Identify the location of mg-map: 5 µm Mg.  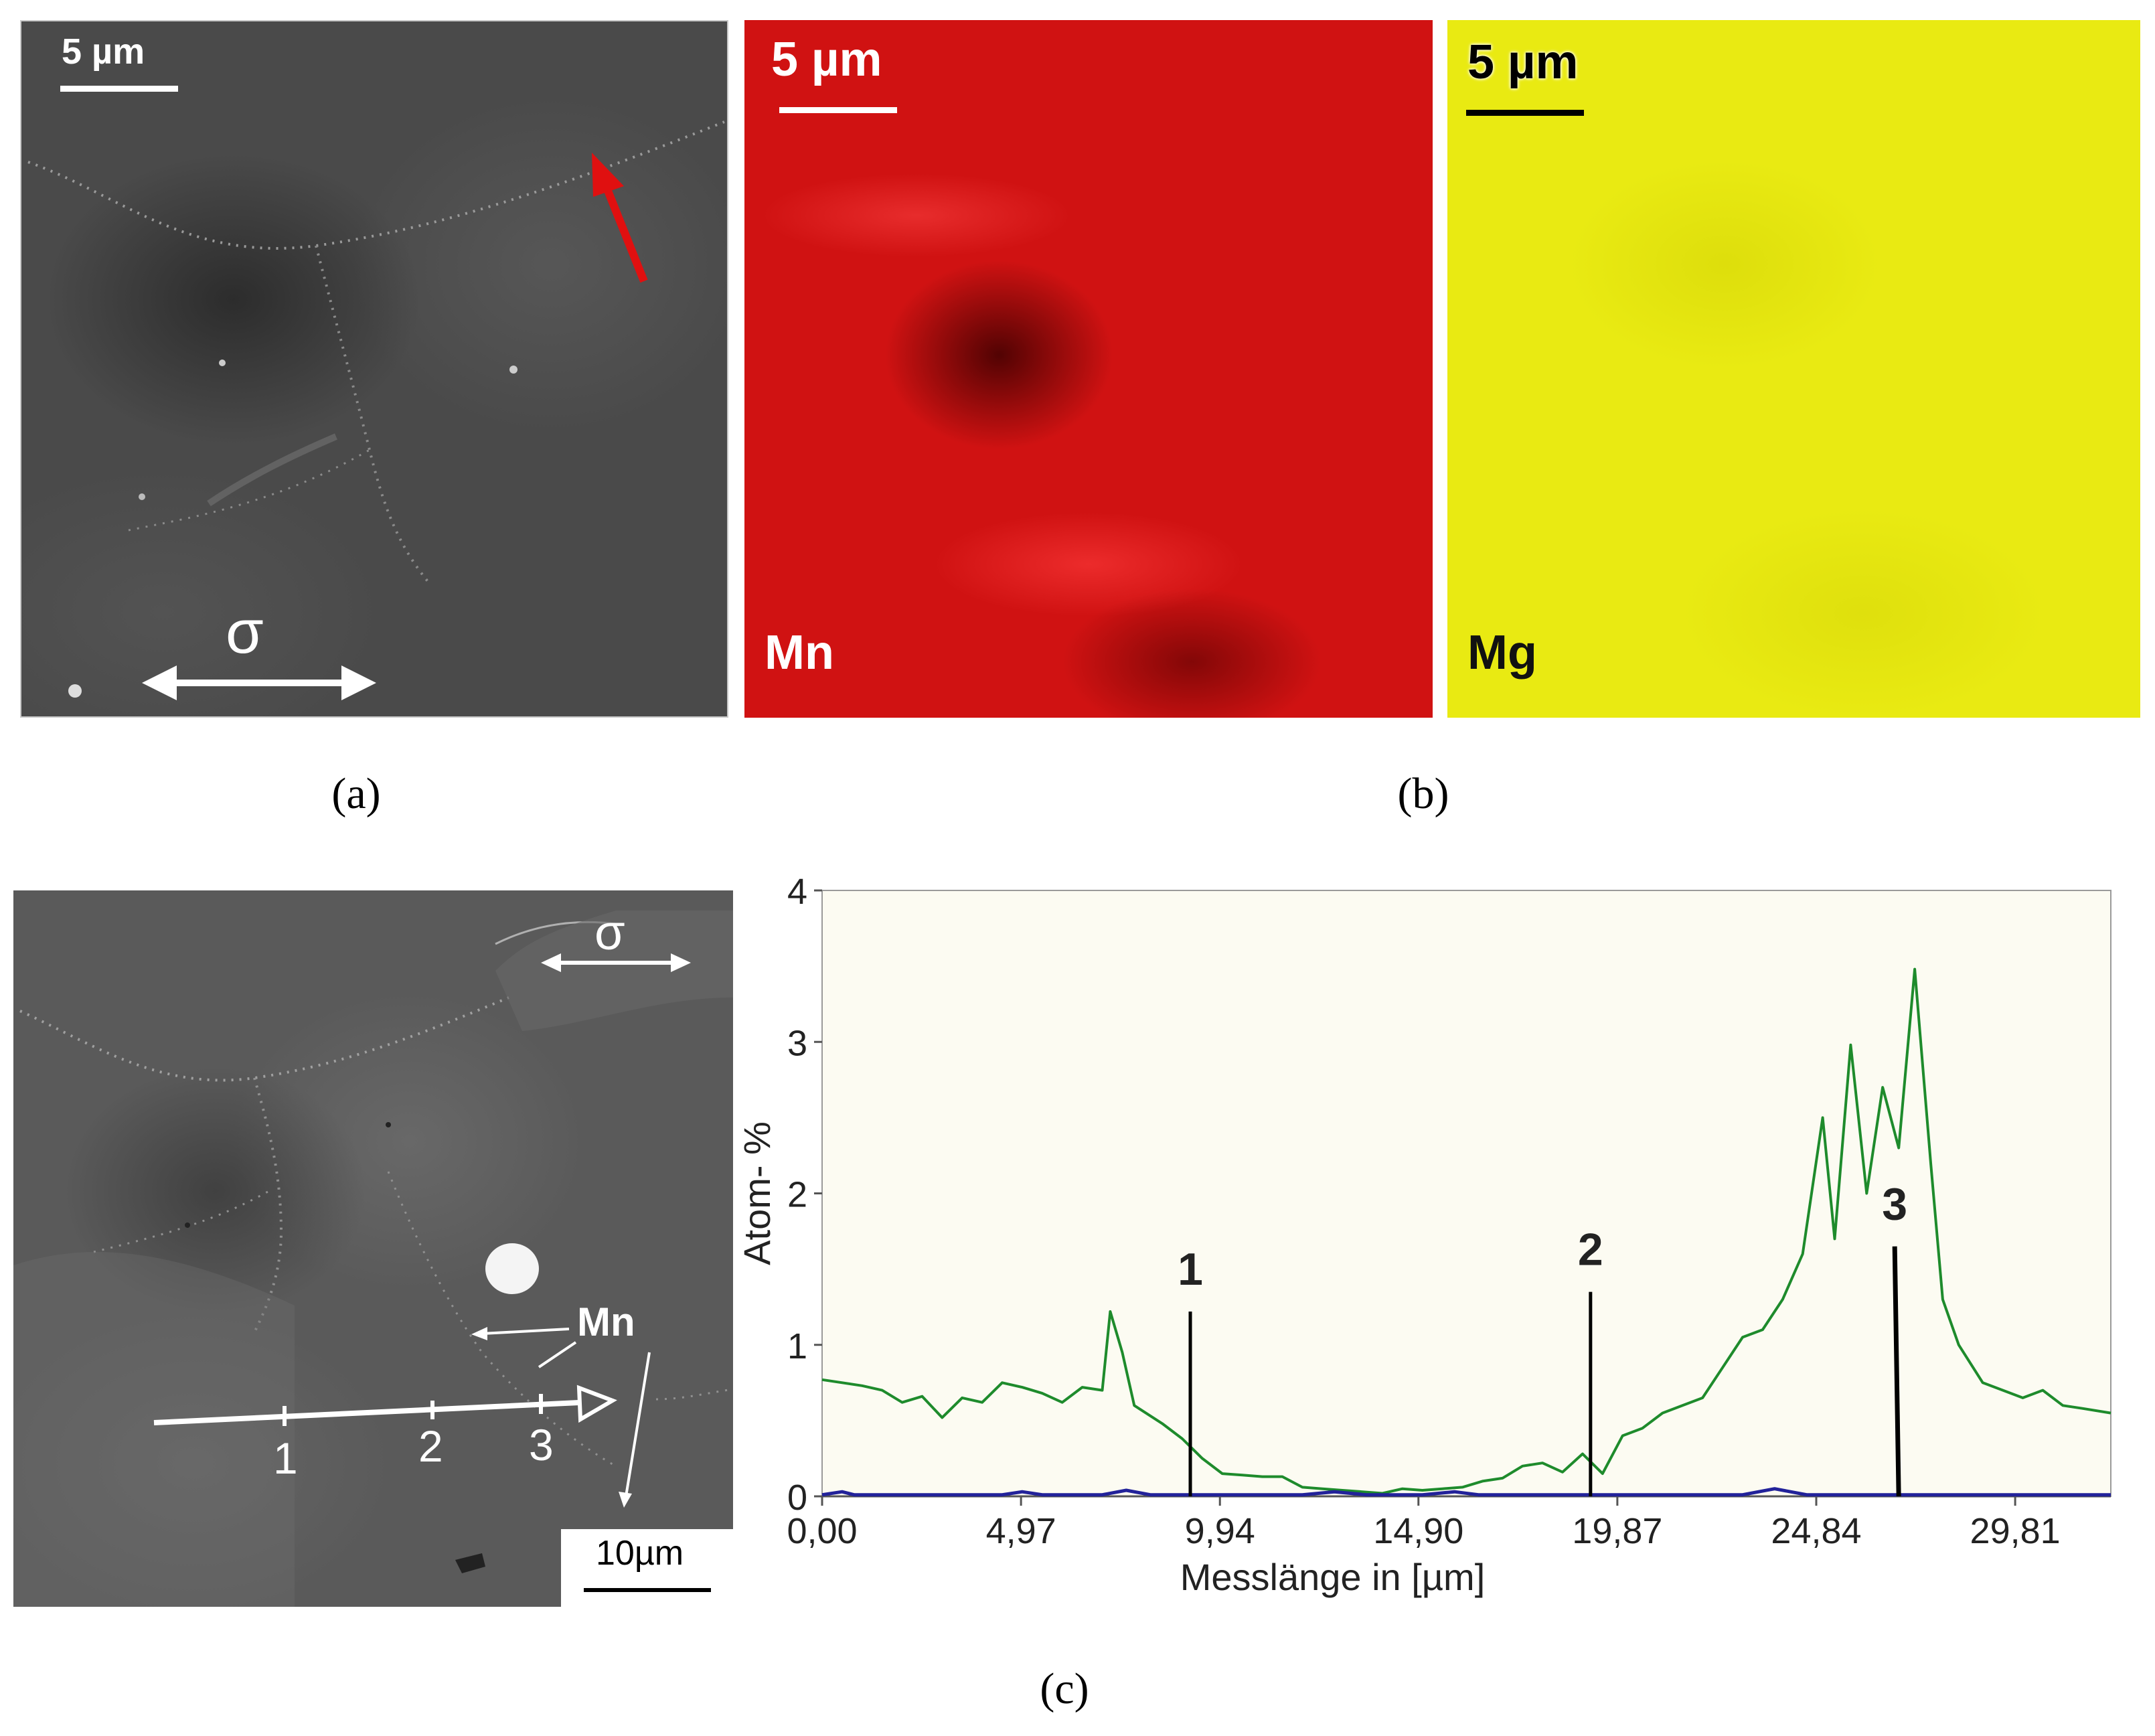
(1793, 369).